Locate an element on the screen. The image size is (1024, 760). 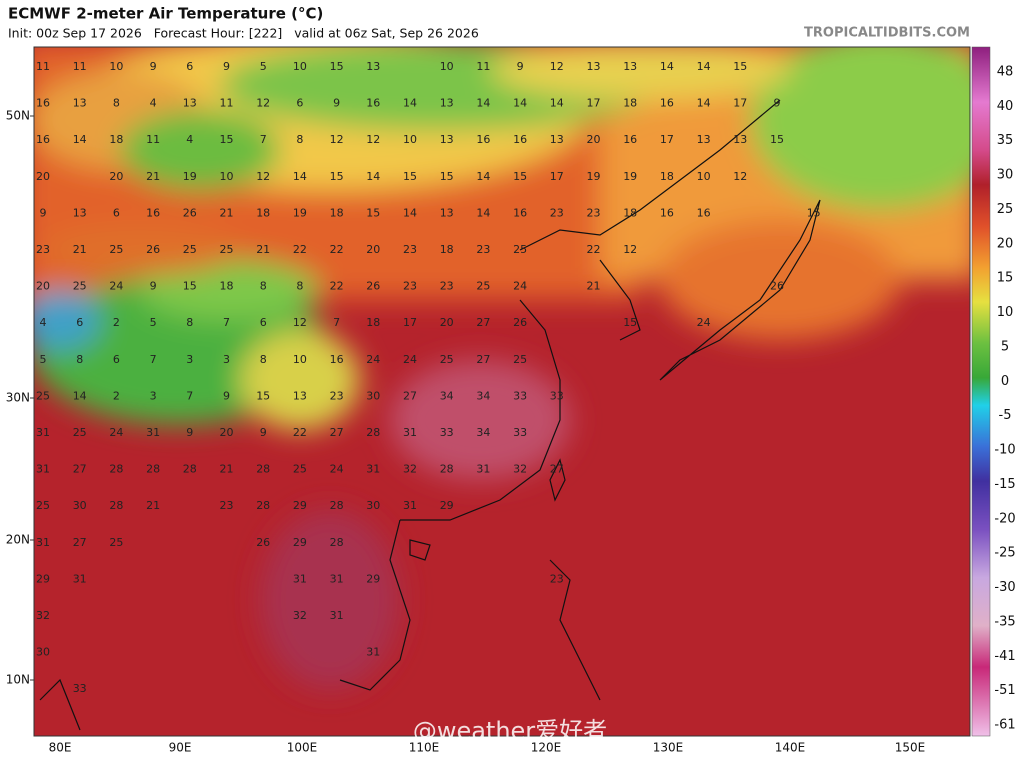
longitude-label: 150E is located at coordinates (910, 748).